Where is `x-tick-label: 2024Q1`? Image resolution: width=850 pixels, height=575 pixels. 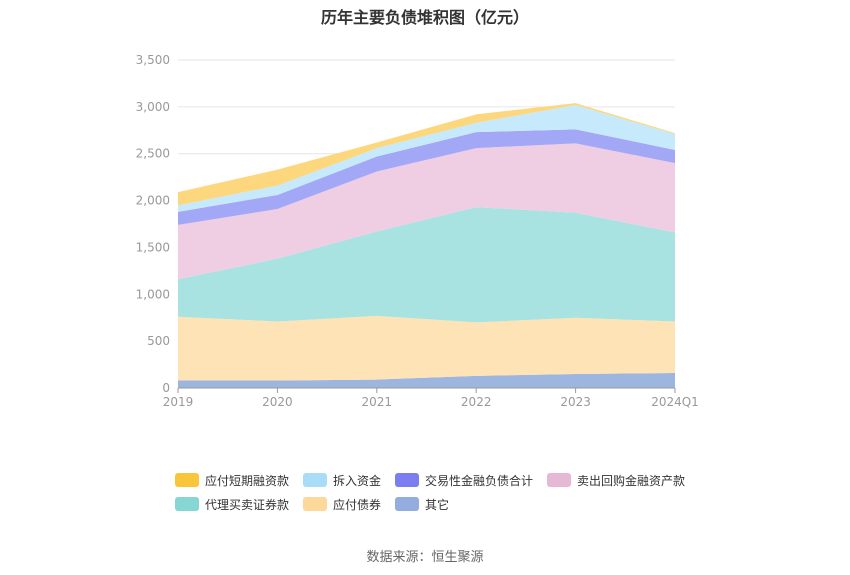
x-tick-label: 2024Q1 is located at coordinates (675, 402).